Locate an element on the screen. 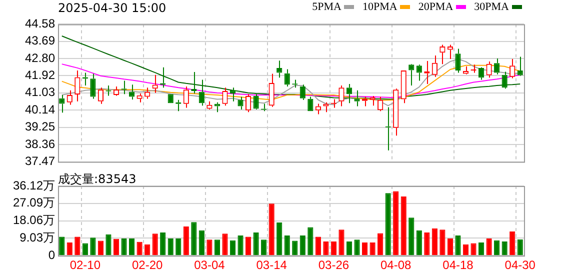 This screenshot has width=578, height=276. legend-label: 20PMA is located at coordinates (436, 7).